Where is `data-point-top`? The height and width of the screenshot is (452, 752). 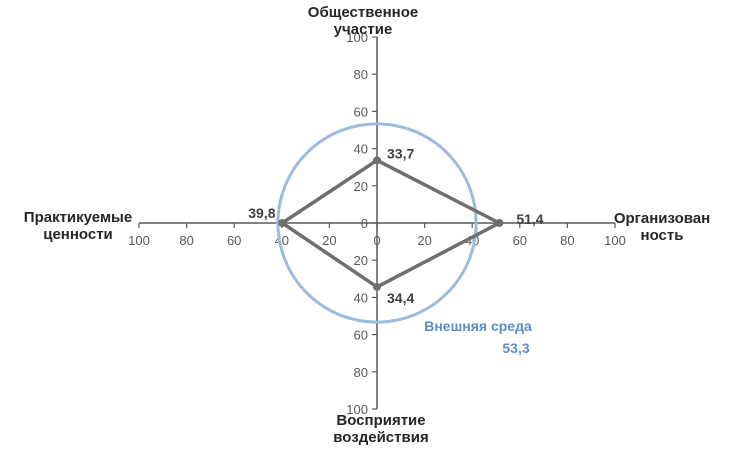 data-point-top is located at coordinates (377, 160).